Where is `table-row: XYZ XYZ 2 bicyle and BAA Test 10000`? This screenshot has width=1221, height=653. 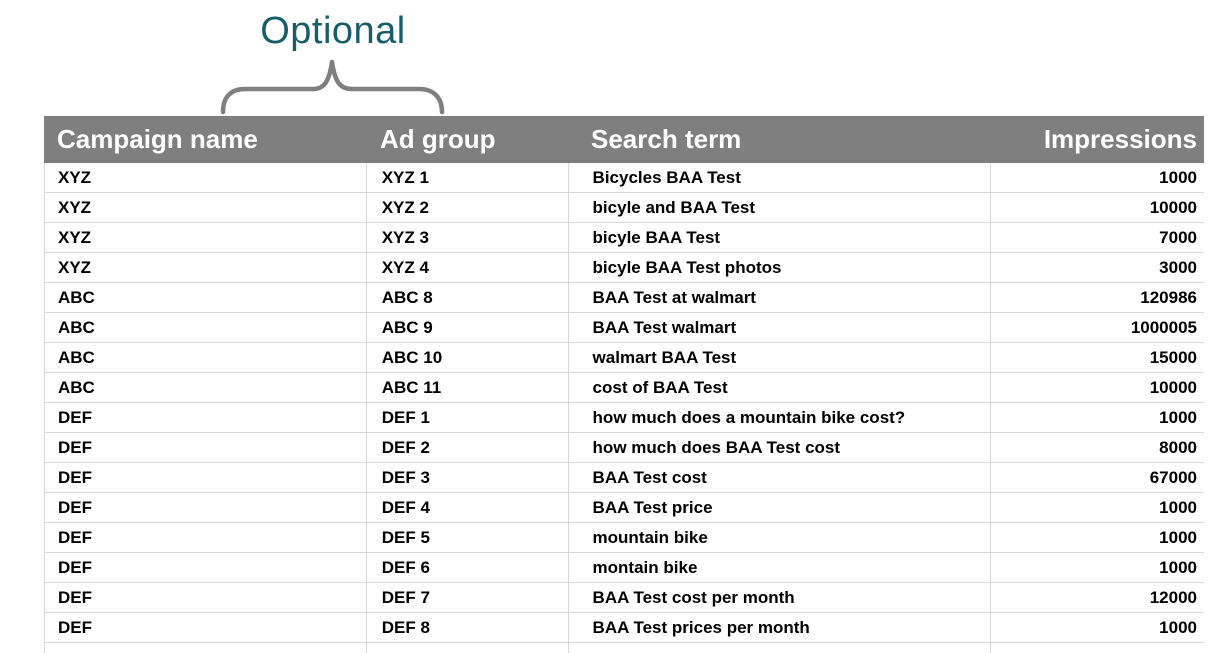
table-row: XYZ XYZ 2 bicyle and BAA Test 10000 is located at coordinates (624, 208).